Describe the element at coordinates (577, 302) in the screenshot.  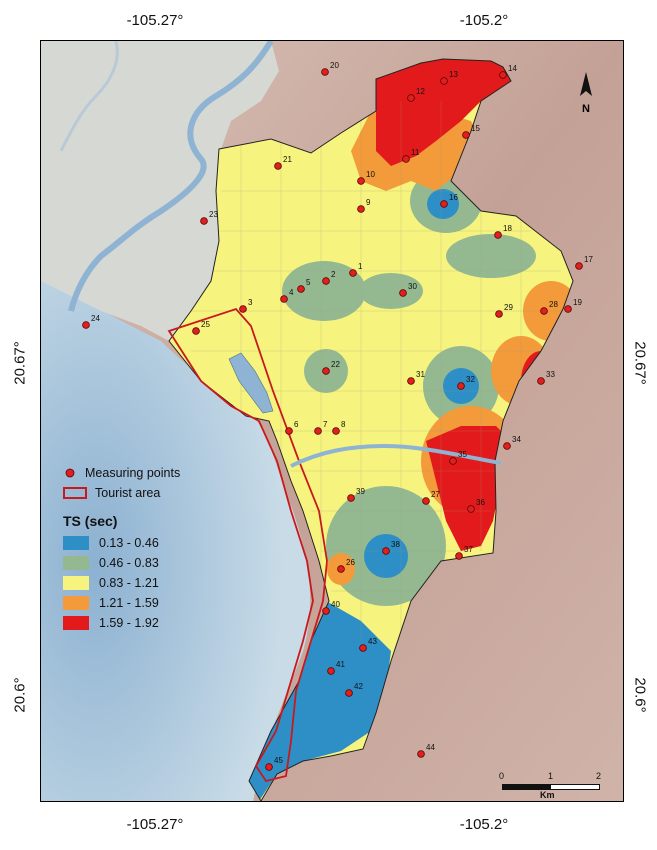
I see `measuring-point-label-19: 19` at that location.